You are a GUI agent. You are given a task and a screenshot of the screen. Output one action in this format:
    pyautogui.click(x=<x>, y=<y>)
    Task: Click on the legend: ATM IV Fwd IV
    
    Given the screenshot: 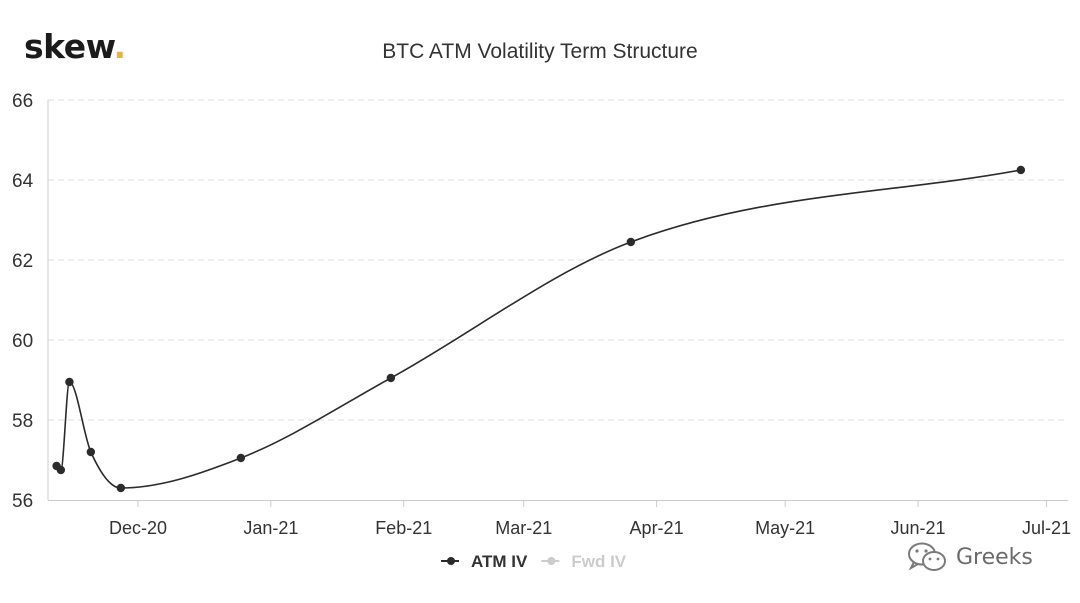 What is the action you would take?
    pyautogui.click(x=534, y=561)
    